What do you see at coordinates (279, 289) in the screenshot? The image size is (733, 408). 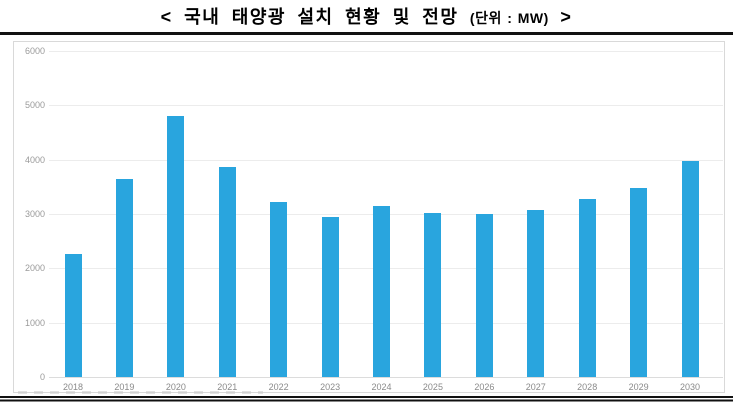 I see `bar-2022` at bounding box center [279, 289].